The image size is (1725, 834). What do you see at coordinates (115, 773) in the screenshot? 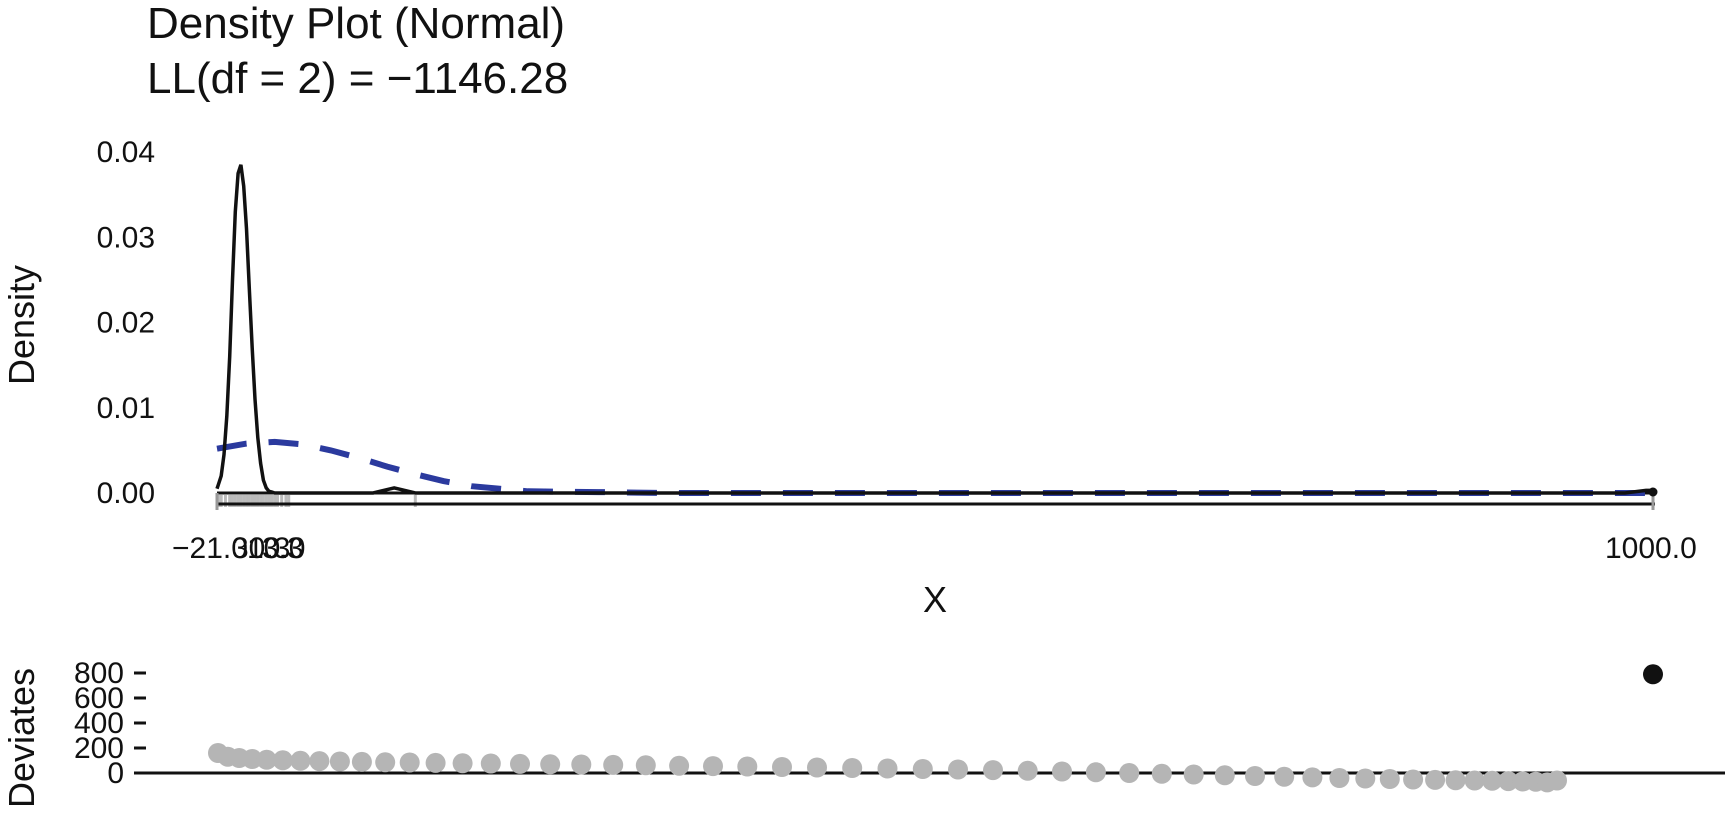
I see `deviates-y-tick-label: 0` at bounding box center [115, 773].